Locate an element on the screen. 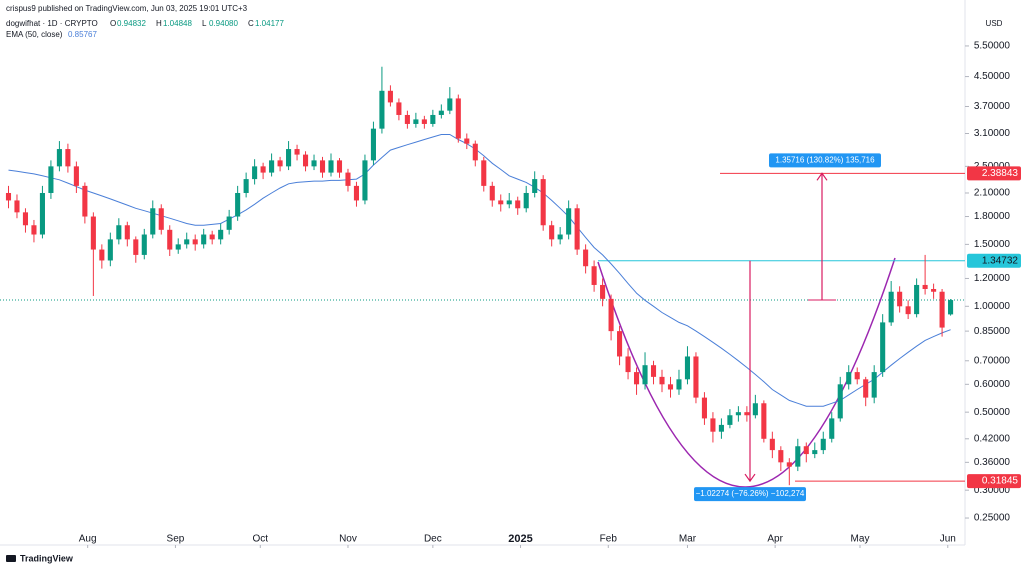 The height and width of the screenshot is (570, 1024). currency: USD is located at coordinates (994, 23).